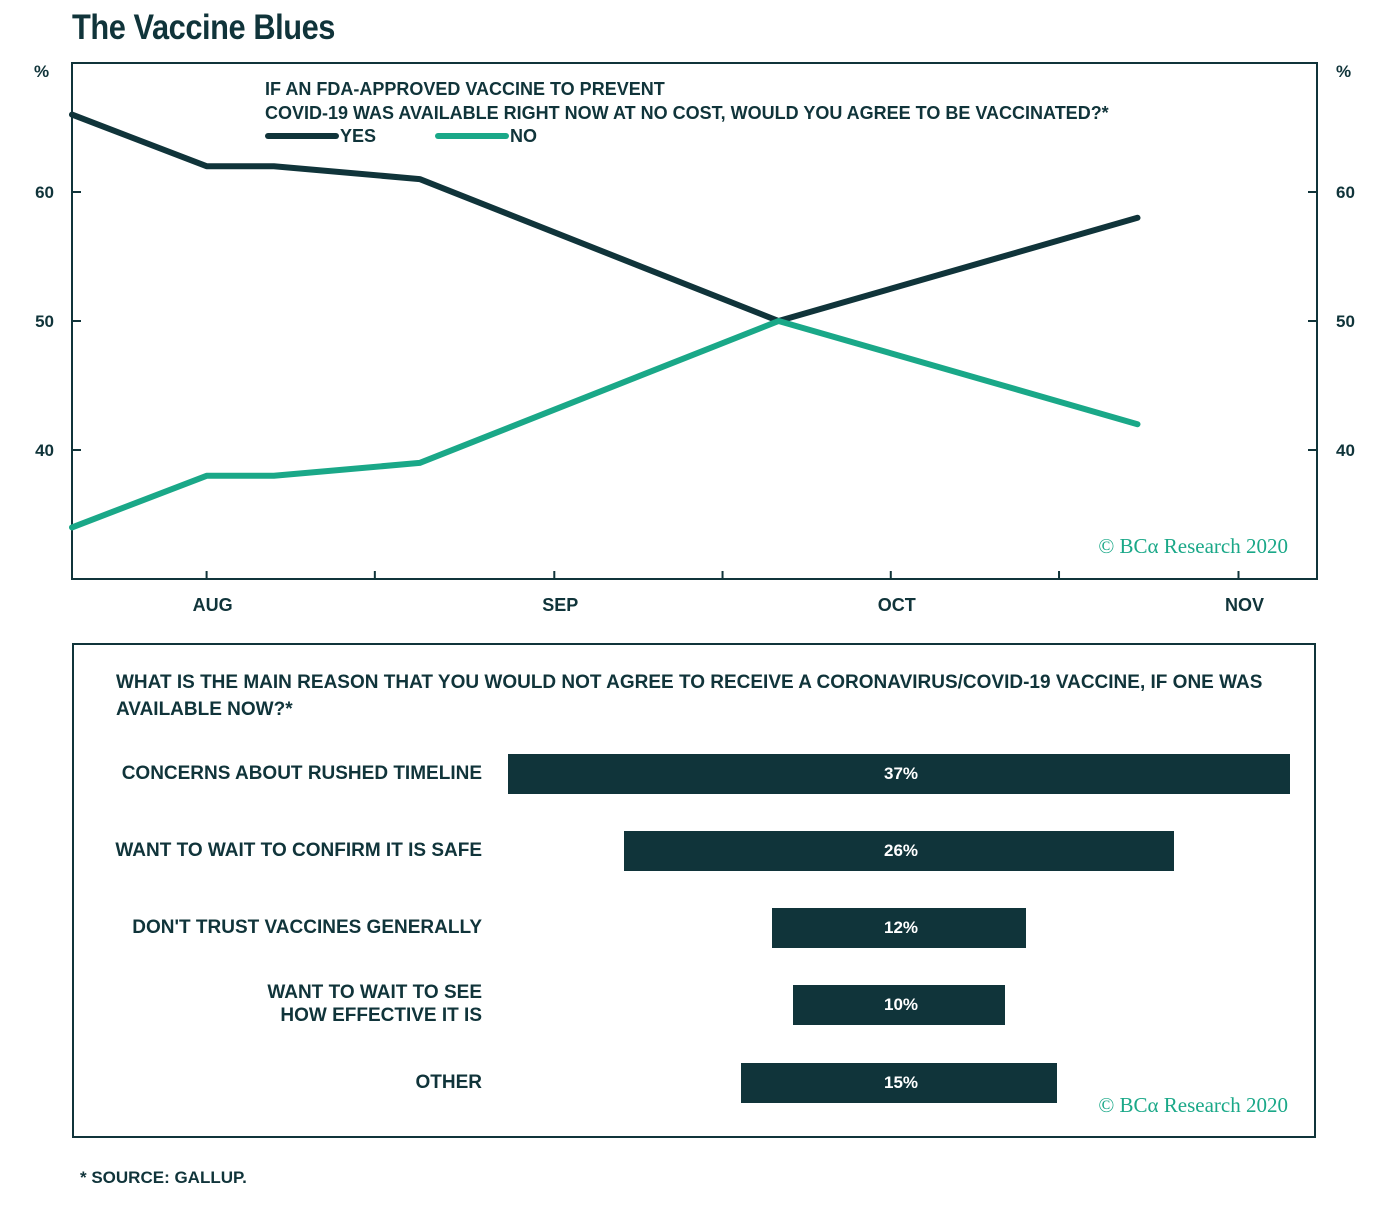 This screenshot has width=1378, height=1218. I want to click on bar-category-label: CONCERNS ABOUT RUSHED TIMELINE, so click(301, 773).